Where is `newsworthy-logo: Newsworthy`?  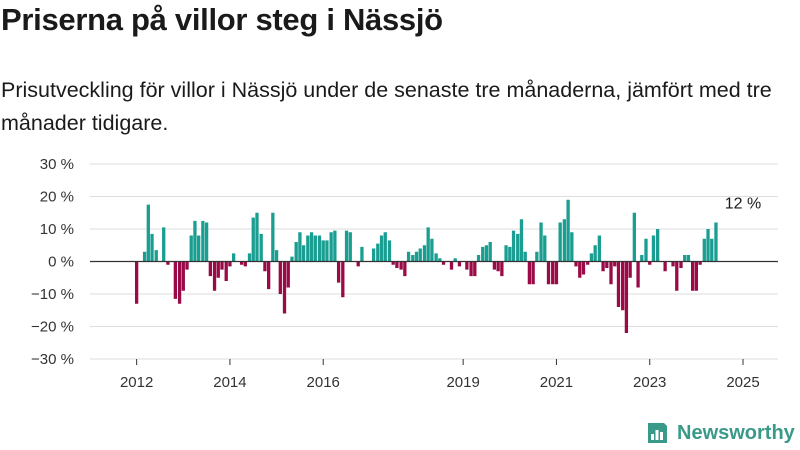
newsworthy-logo: Newsworthy is located at coordinates (720, 433).